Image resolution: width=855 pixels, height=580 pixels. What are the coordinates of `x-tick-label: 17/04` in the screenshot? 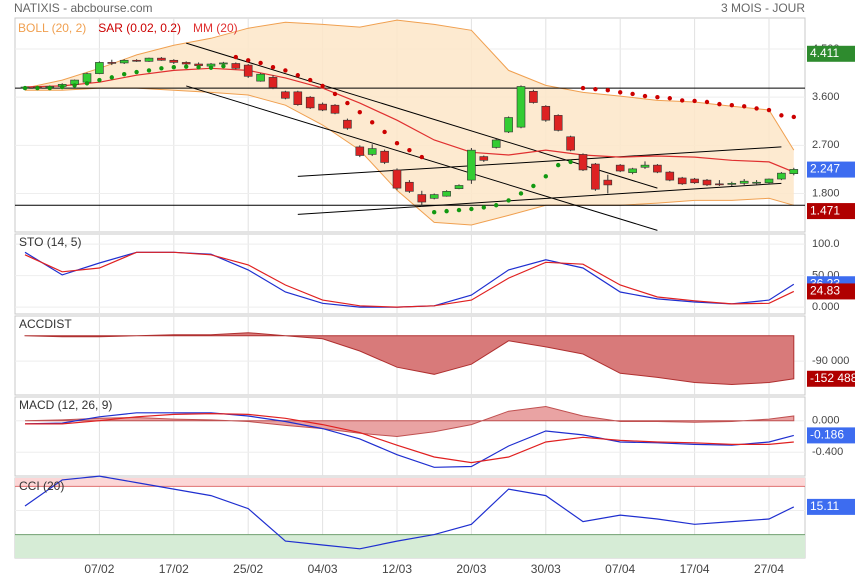 It's located at (695, 569).